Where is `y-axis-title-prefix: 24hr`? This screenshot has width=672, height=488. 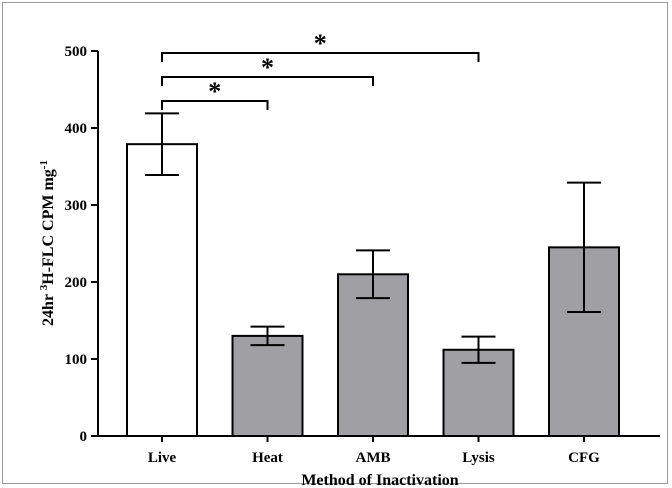
y-axis-title-prefix: 24hr is located at coordinates (48, 308).